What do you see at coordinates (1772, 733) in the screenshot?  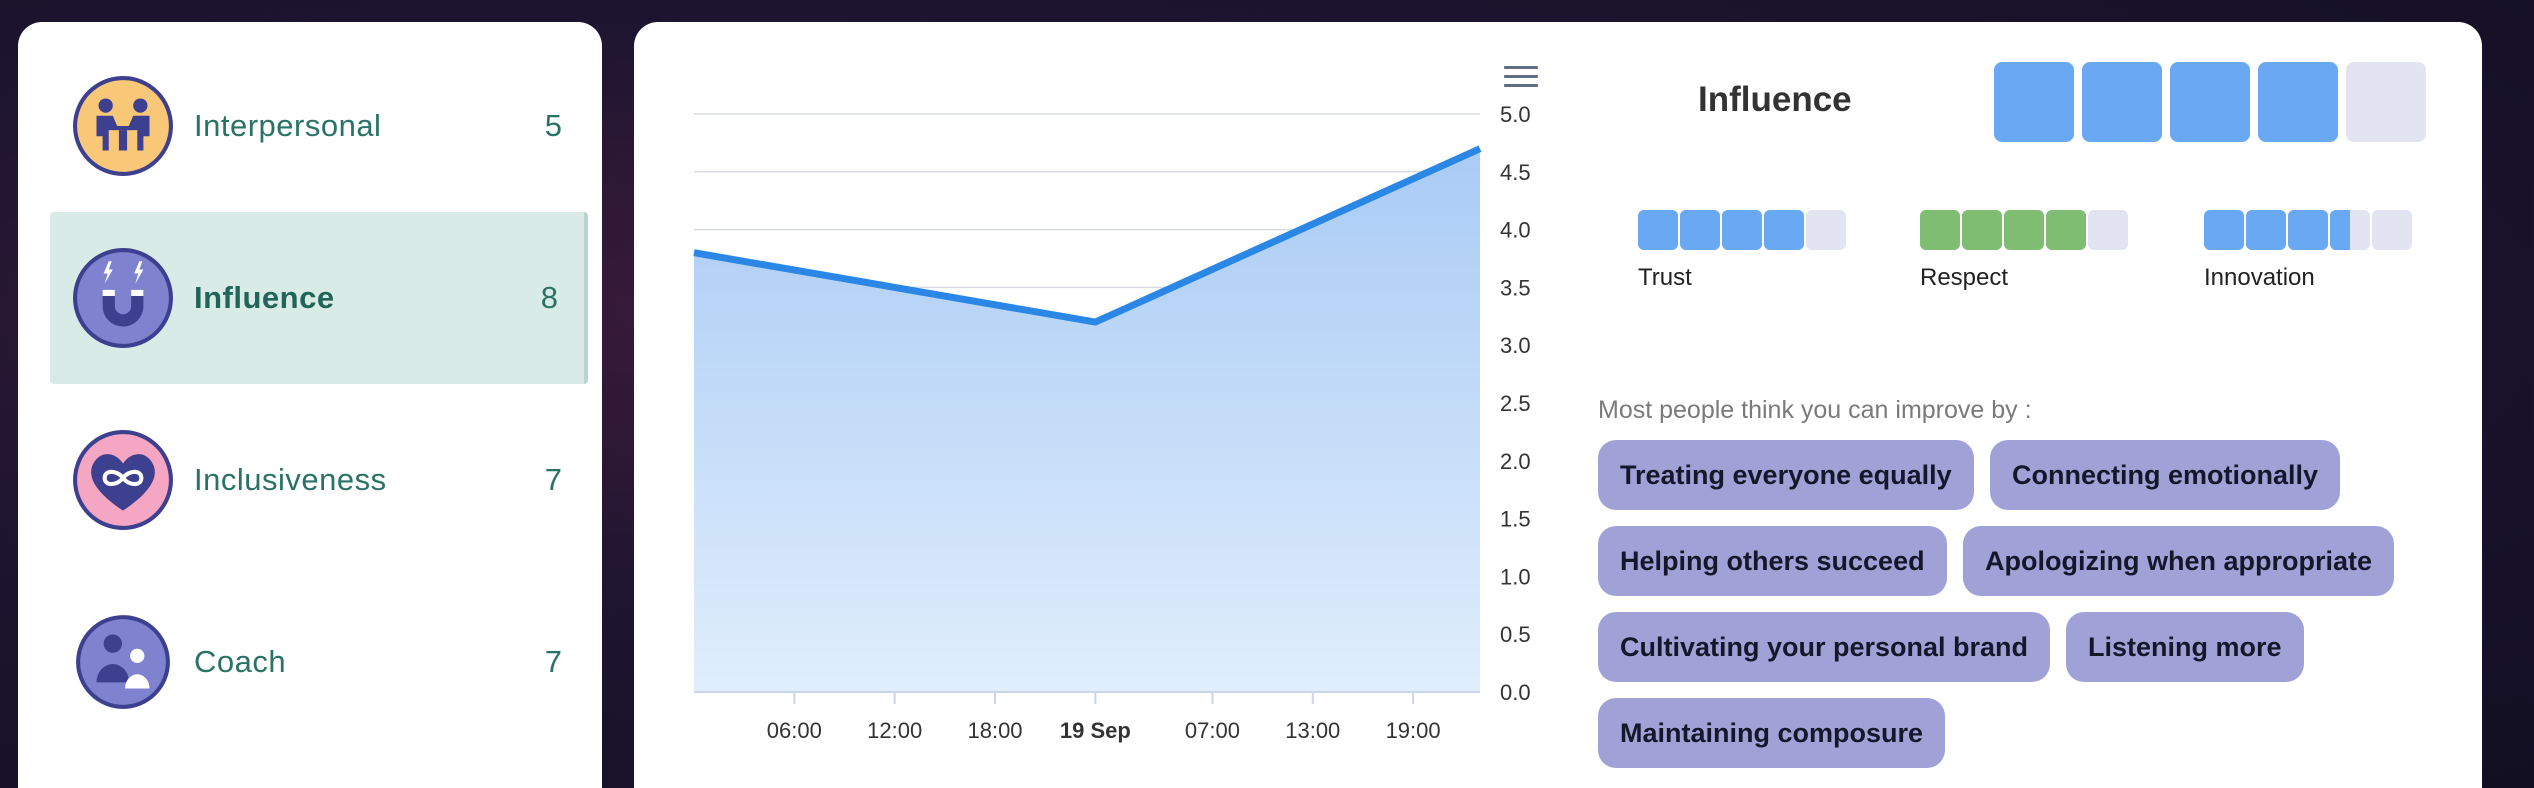 I see `improvement-chip: Maintaining composure` at bounding box center [1772, 733].